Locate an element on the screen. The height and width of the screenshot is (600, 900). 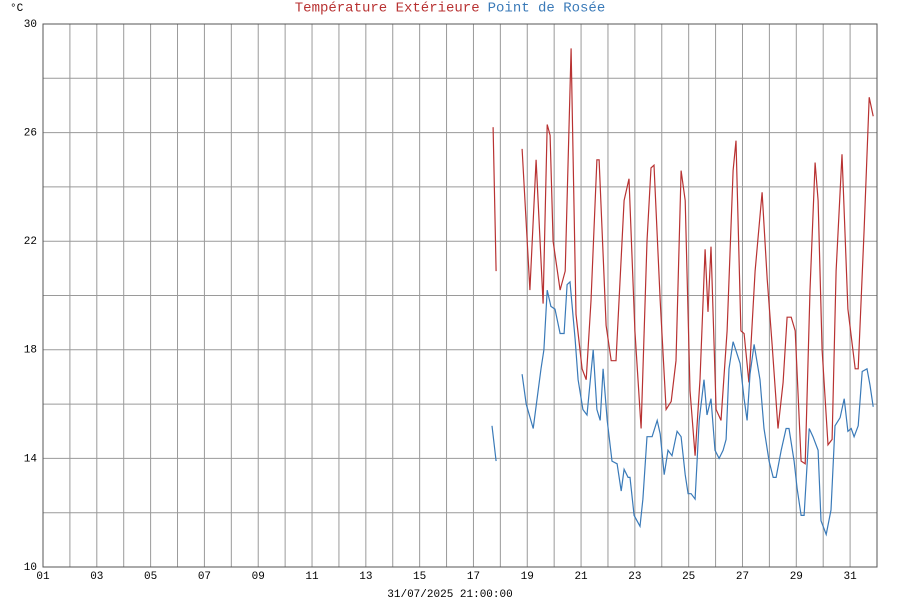
x-tick-label: 07 is located at coordinates (204, 577).